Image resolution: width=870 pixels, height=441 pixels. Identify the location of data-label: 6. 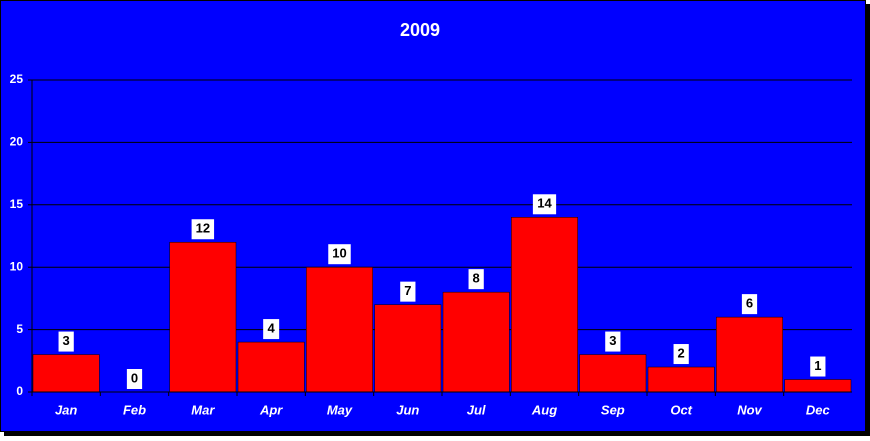
(749, 303).